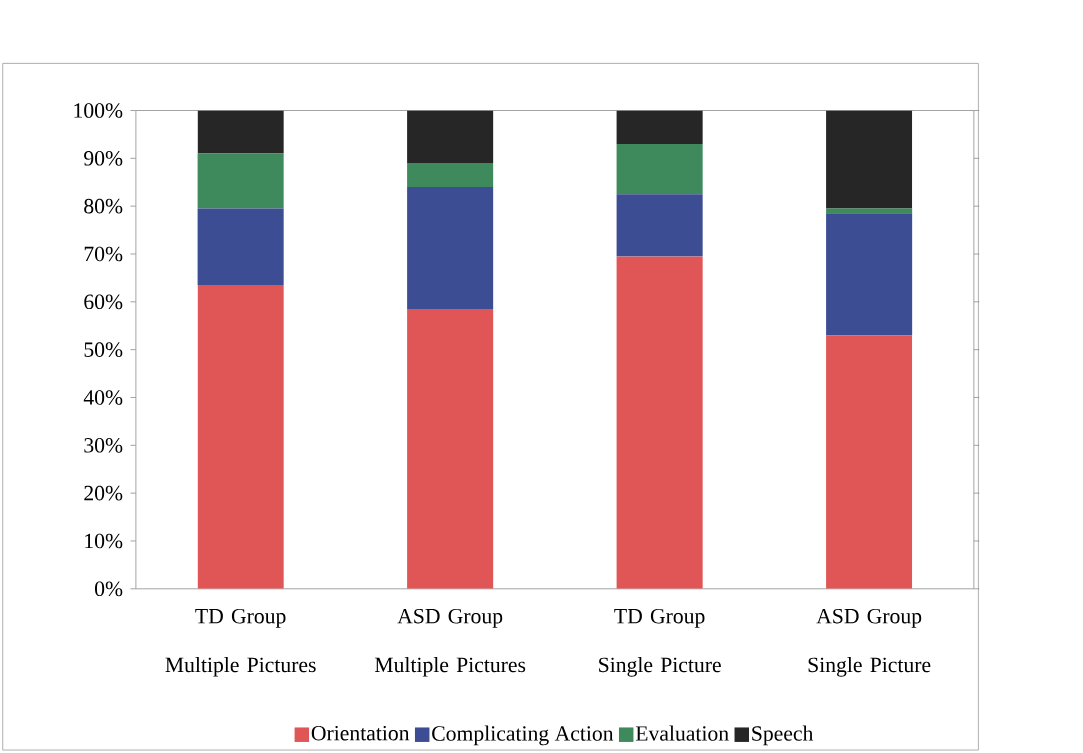 The height and width of the screenshot is (753, 1083). Describe the element at coordinates (98, 110) in the screenshot. I see `y-tick-label: 100%` at that location.